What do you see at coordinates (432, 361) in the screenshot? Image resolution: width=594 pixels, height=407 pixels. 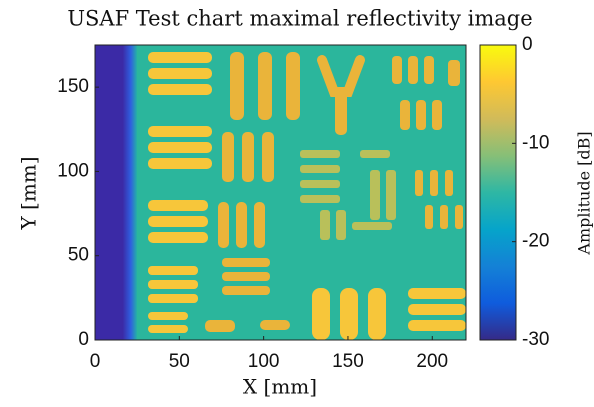 I see `x-tick-label: 200` at bounding box center [432, 361].